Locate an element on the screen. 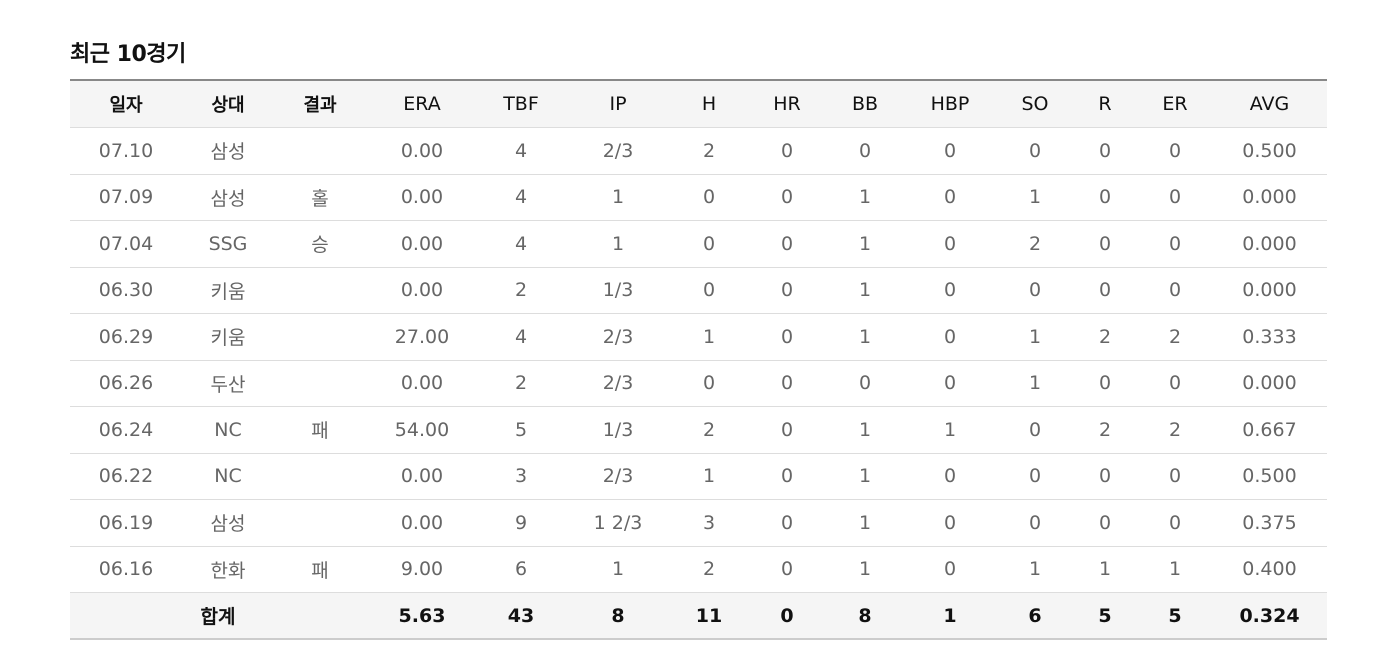  total-ip: 8 is located at coordinates (618, 616).